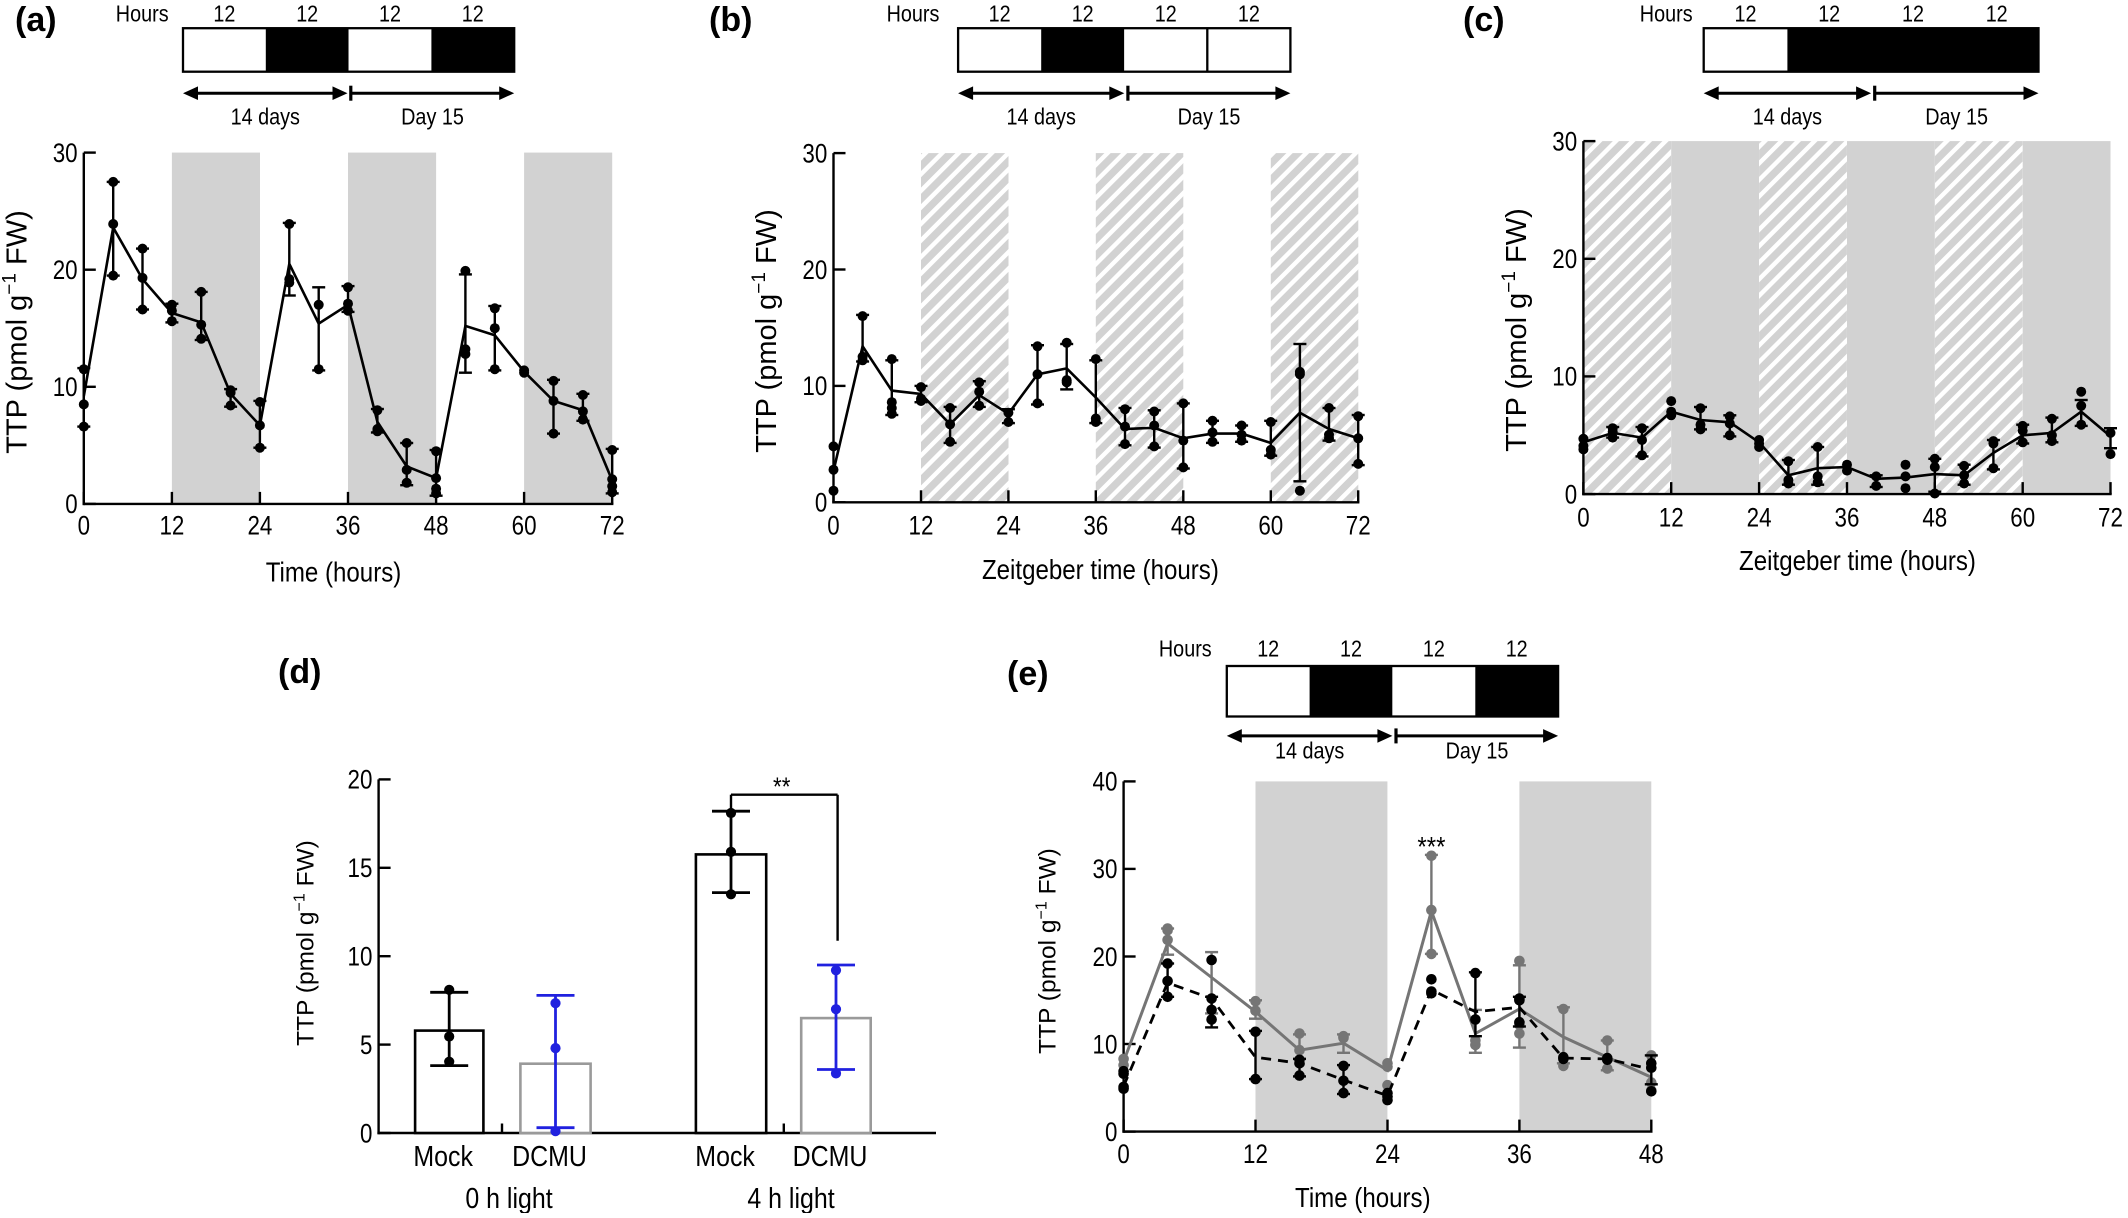 The height and width of the screenshot is (1218, 2128). Describe the element at coordinates (366, 1045) in the screenshot. I see `svg-text: 5` at that location.